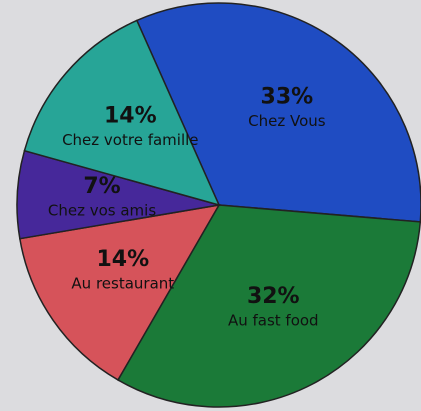 This screenshot has width=421, height=411. What do you see at coordinates (102, 210) in the screenshot?
I see `slice-category-label: Chez vos amis` at bounding box center [102, 210].